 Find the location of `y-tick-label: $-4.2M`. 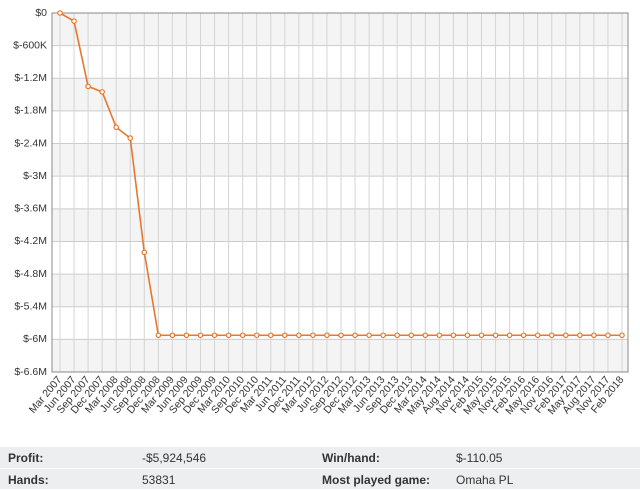

y-tick-label: $-4.2M is located at coordinates (30, 241).